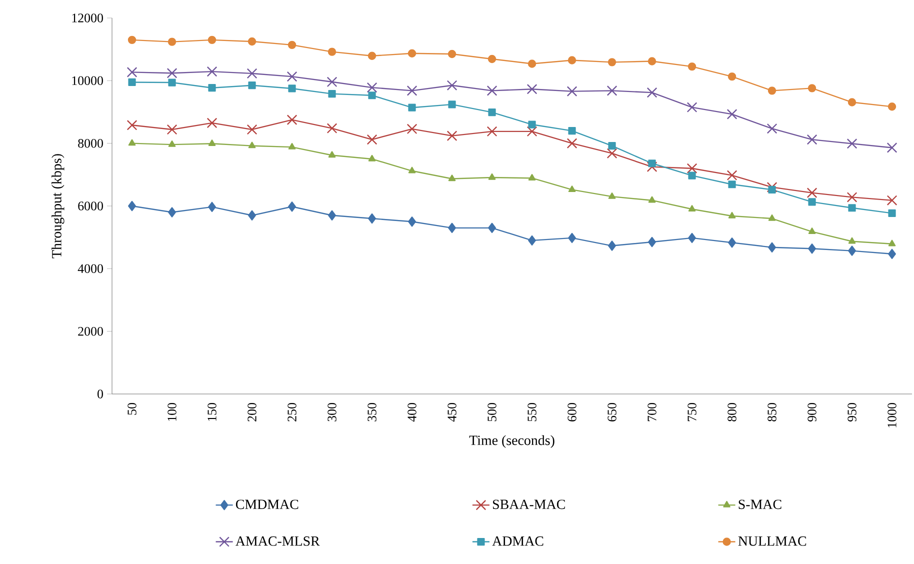  What do you see at coordinates (572, 412) in the screenshot?
I see `x-tick-label: 600` at bounding box center [572, 412].